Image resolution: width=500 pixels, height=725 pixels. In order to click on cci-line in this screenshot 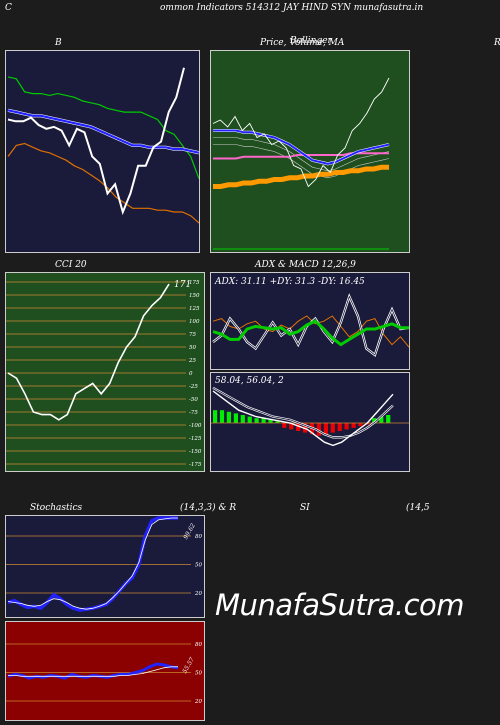, I will do `click(88, 352)`.